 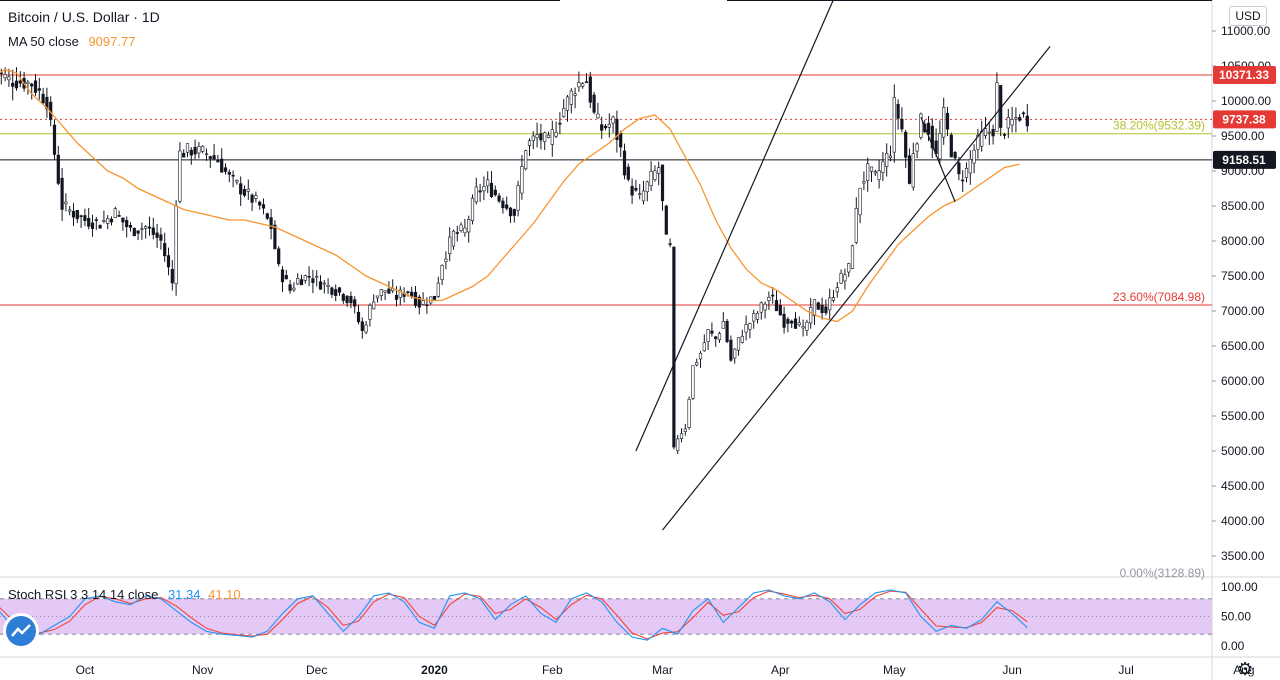 What do you see at coordinates (1243, 521) in the screenshot?
I see `y-tick-label: 4000.00` at bounding box center [1243, 521].